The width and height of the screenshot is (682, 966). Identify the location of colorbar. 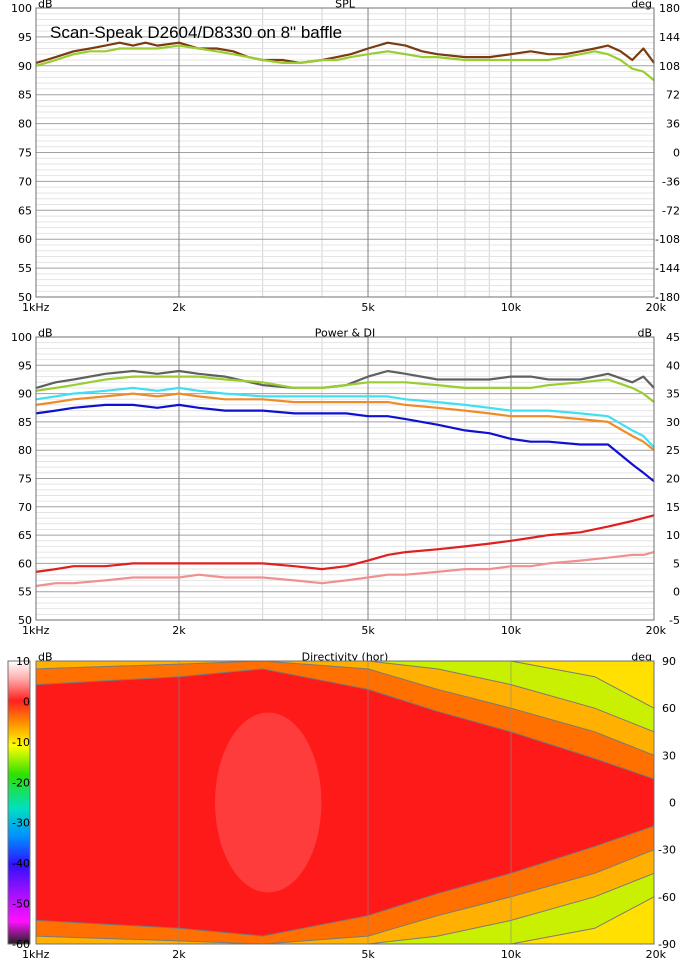
(19, 802).